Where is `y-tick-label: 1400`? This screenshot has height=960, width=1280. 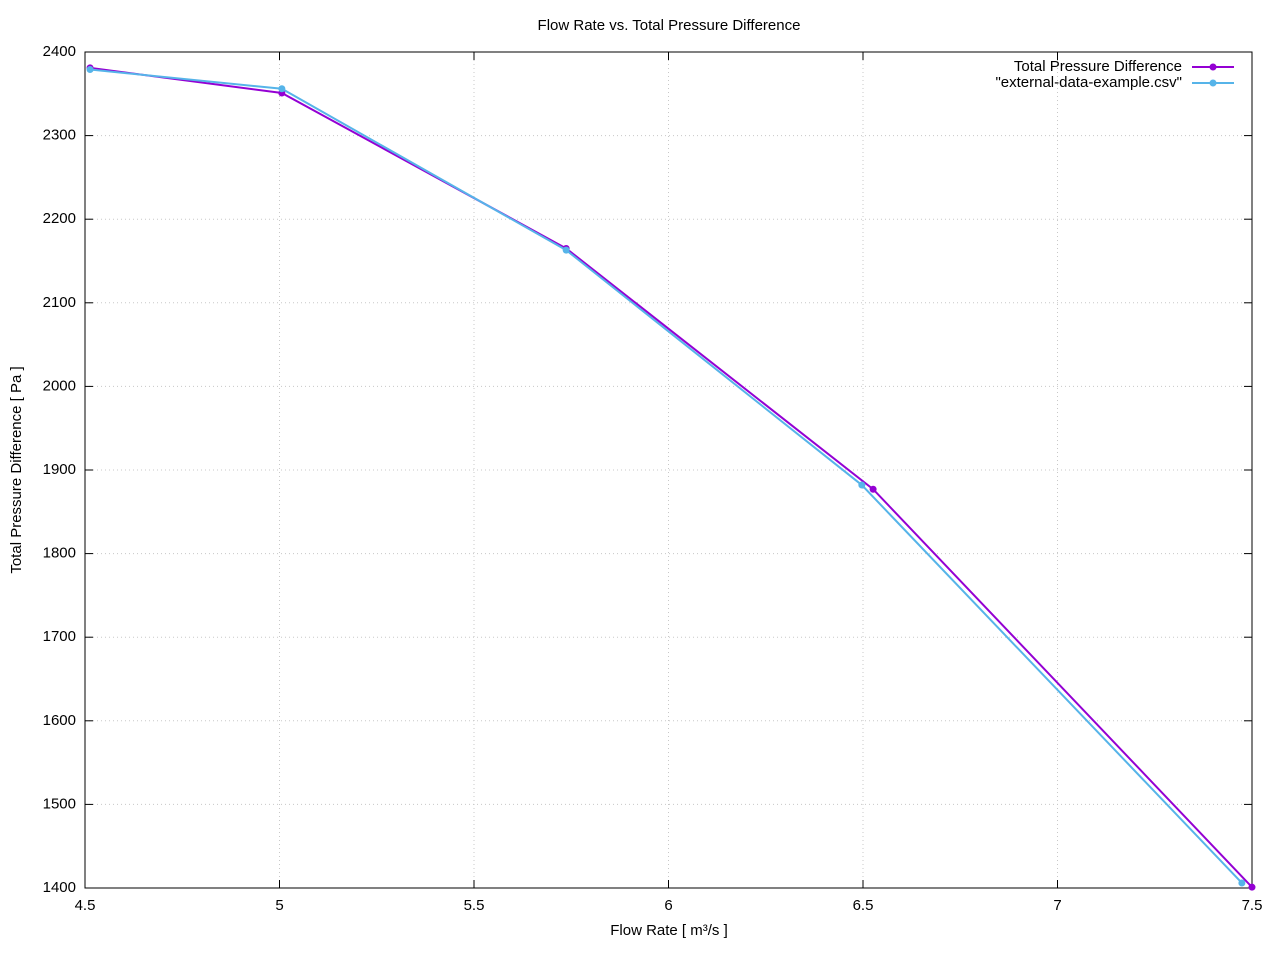 y-tick-label: 1400 is located at coordinates (59, 887).